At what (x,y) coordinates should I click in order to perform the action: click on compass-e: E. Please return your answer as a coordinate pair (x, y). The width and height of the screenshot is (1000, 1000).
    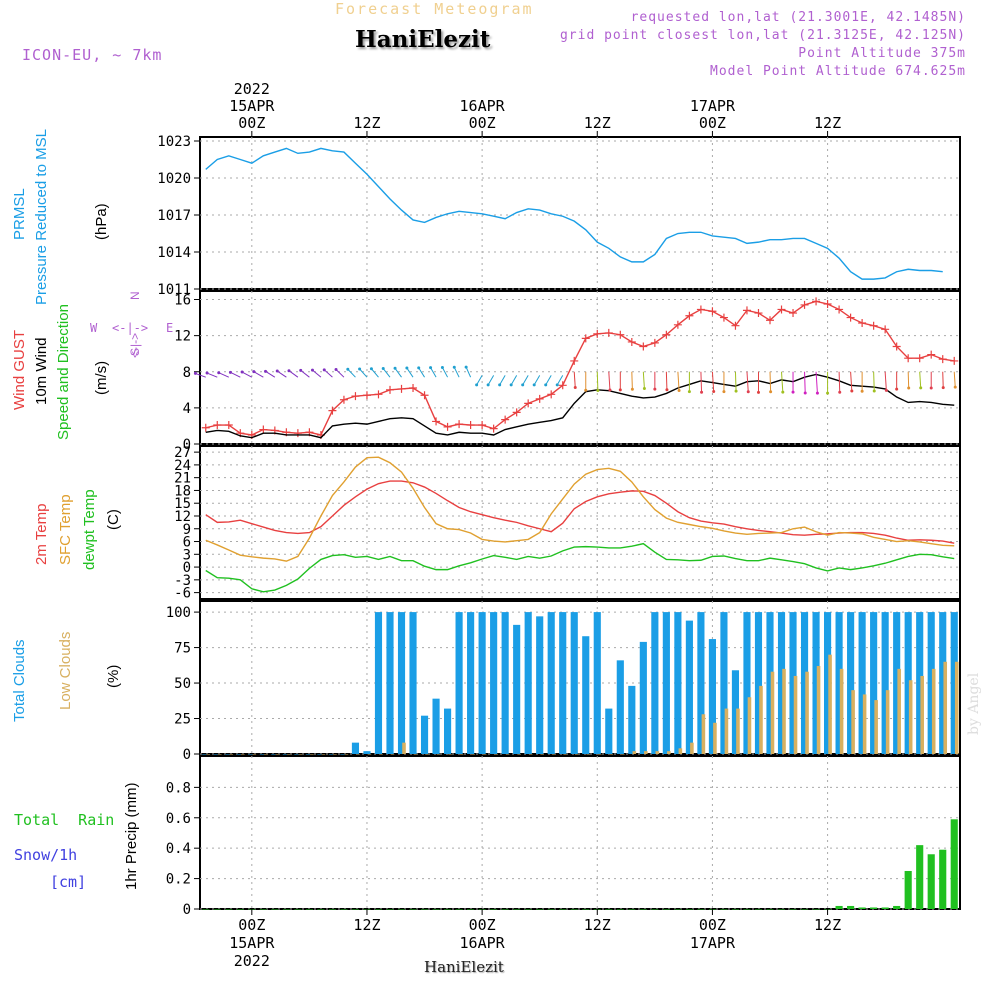
    Looking at the image, I should click on (169, 328).